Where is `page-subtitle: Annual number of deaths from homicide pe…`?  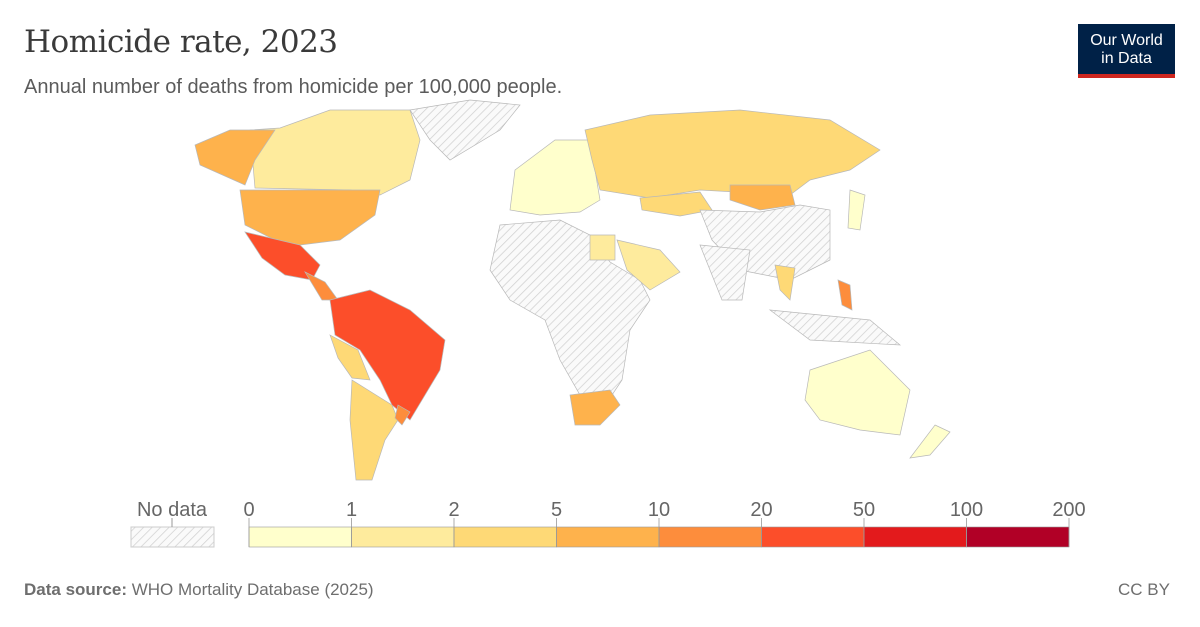
page-subtitle: Annual number of deaths from homicide pe… is located at coordinates (293, 87).